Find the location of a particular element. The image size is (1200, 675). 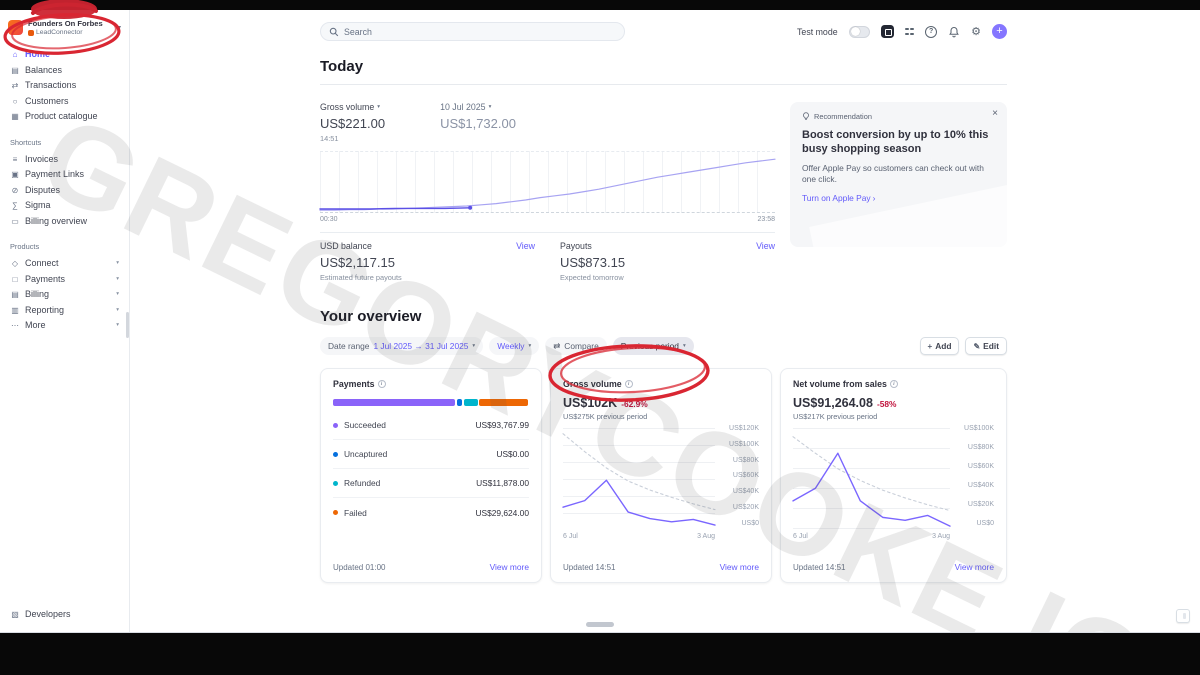

search-input is located at coordinates (480, 31).